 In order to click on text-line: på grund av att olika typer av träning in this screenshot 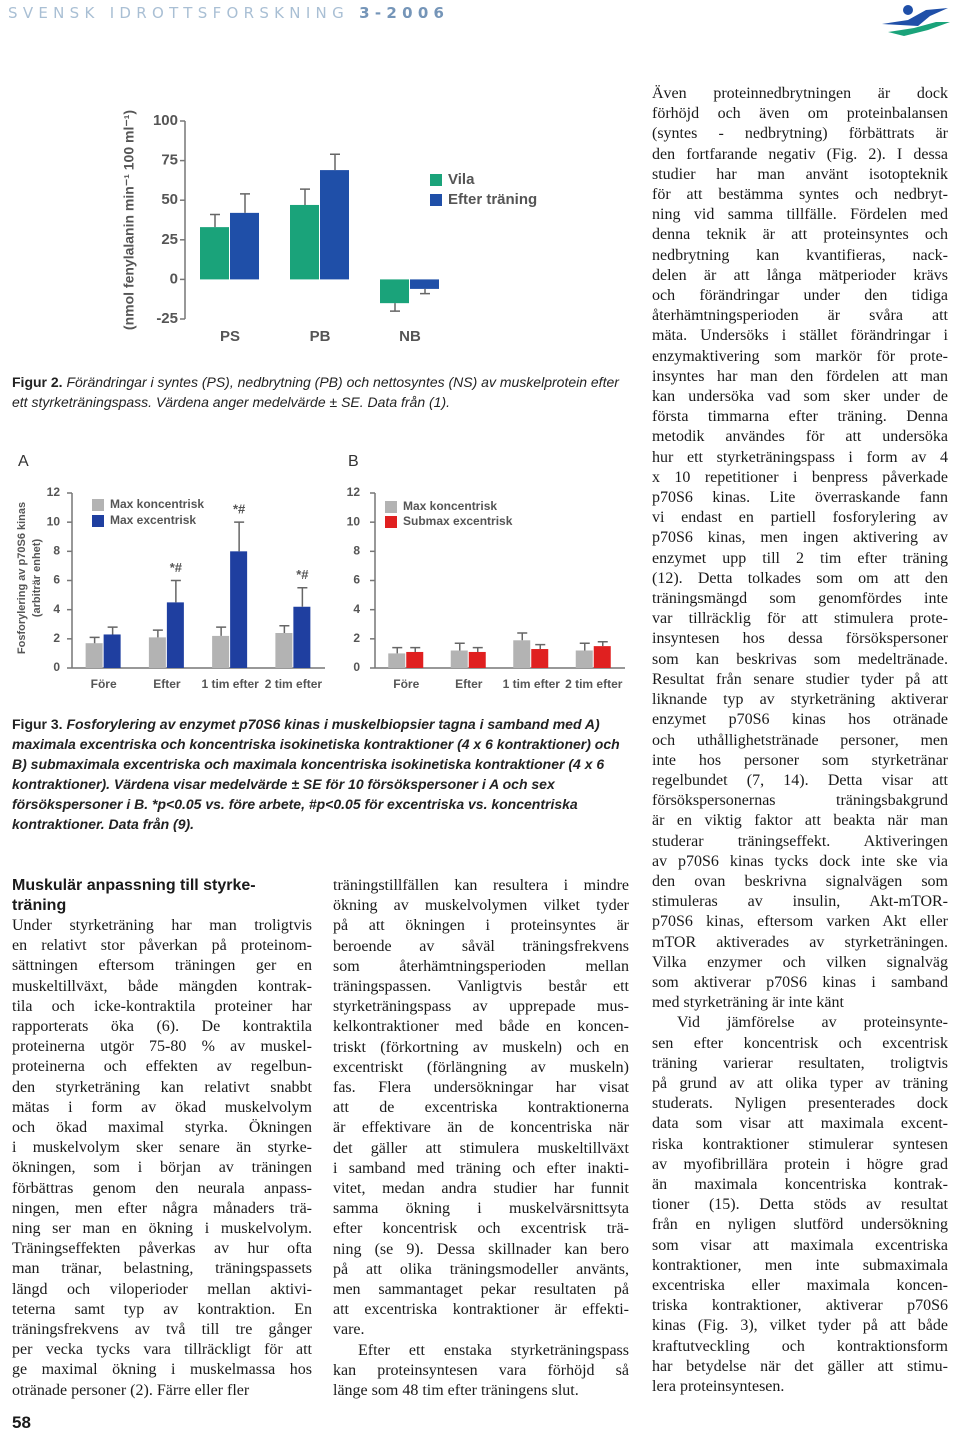, I will do `click(800, 1083)`.